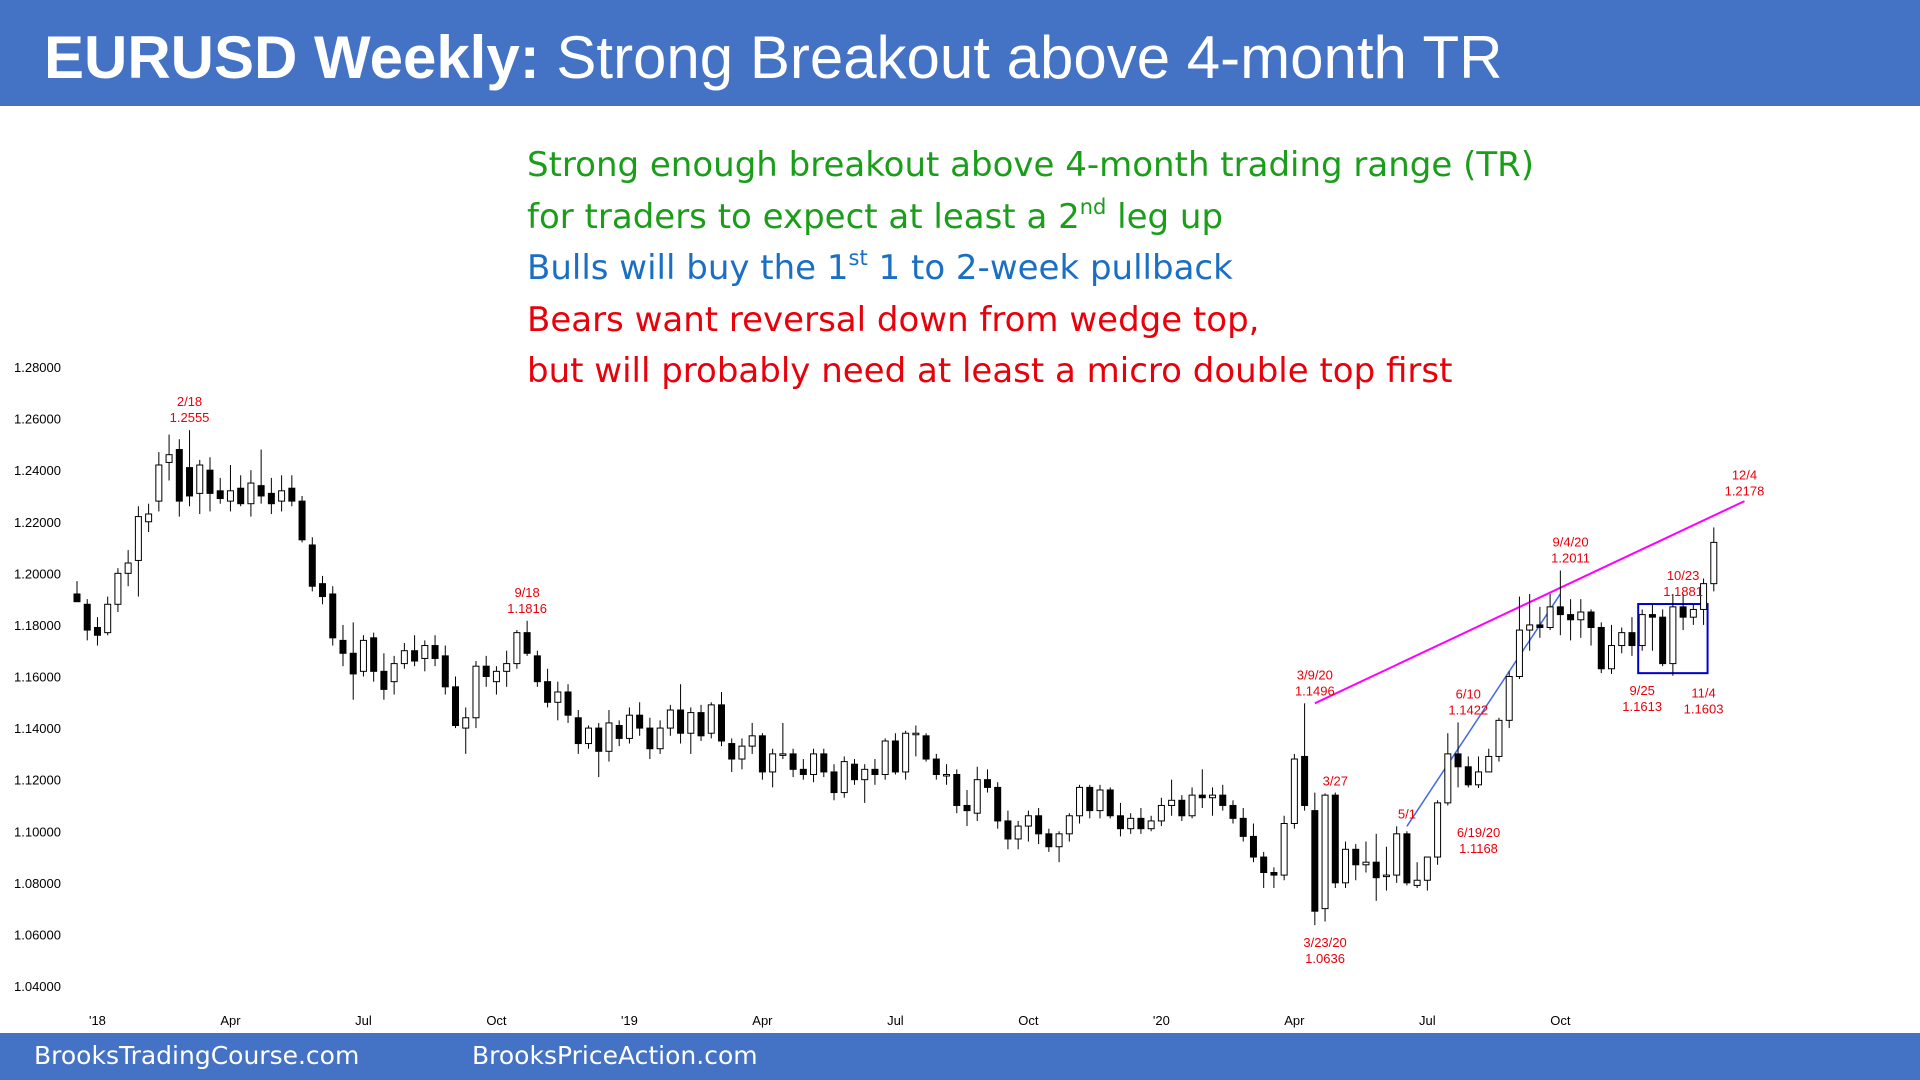 Image resolution: width=1920 pixels, height=1080 pixels. What do you see at coordinates (893, 319) in the screenshot?
I see `commentary-text: Bears want reversal down from wedge top,` at bounding box center [893, 319].